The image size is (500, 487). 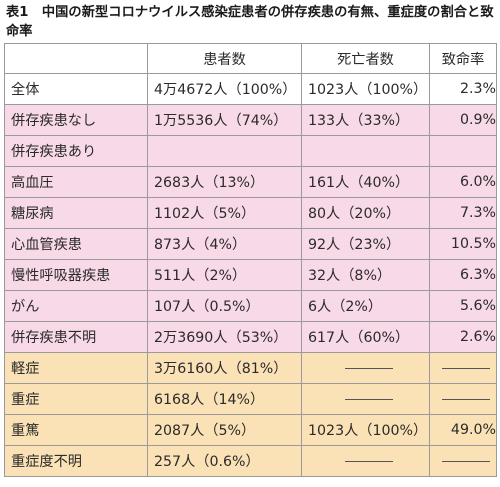 What do you see at coordinates (463, 58) in the screenshot?
I see `header-fatality: 致命率` at bounding box center [463, 58].